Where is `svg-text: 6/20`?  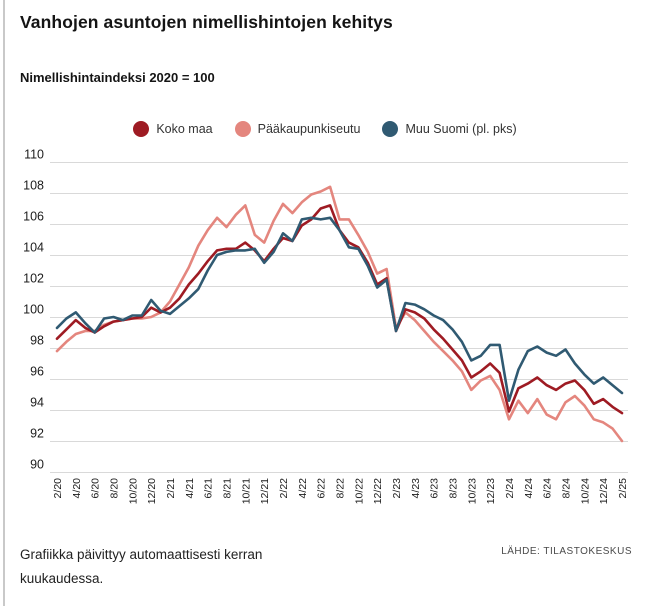
svg-text: 6/20 is located at coordinates (96, 488).